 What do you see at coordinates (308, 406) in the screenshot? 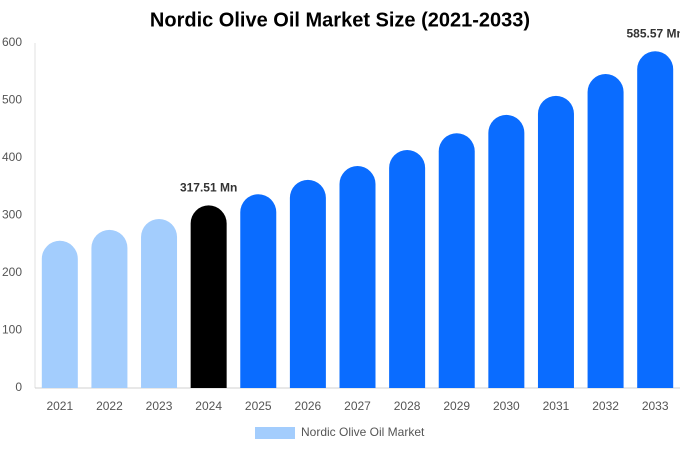
I see `x-tick-label: 2026` at bounding box center [308, 406].